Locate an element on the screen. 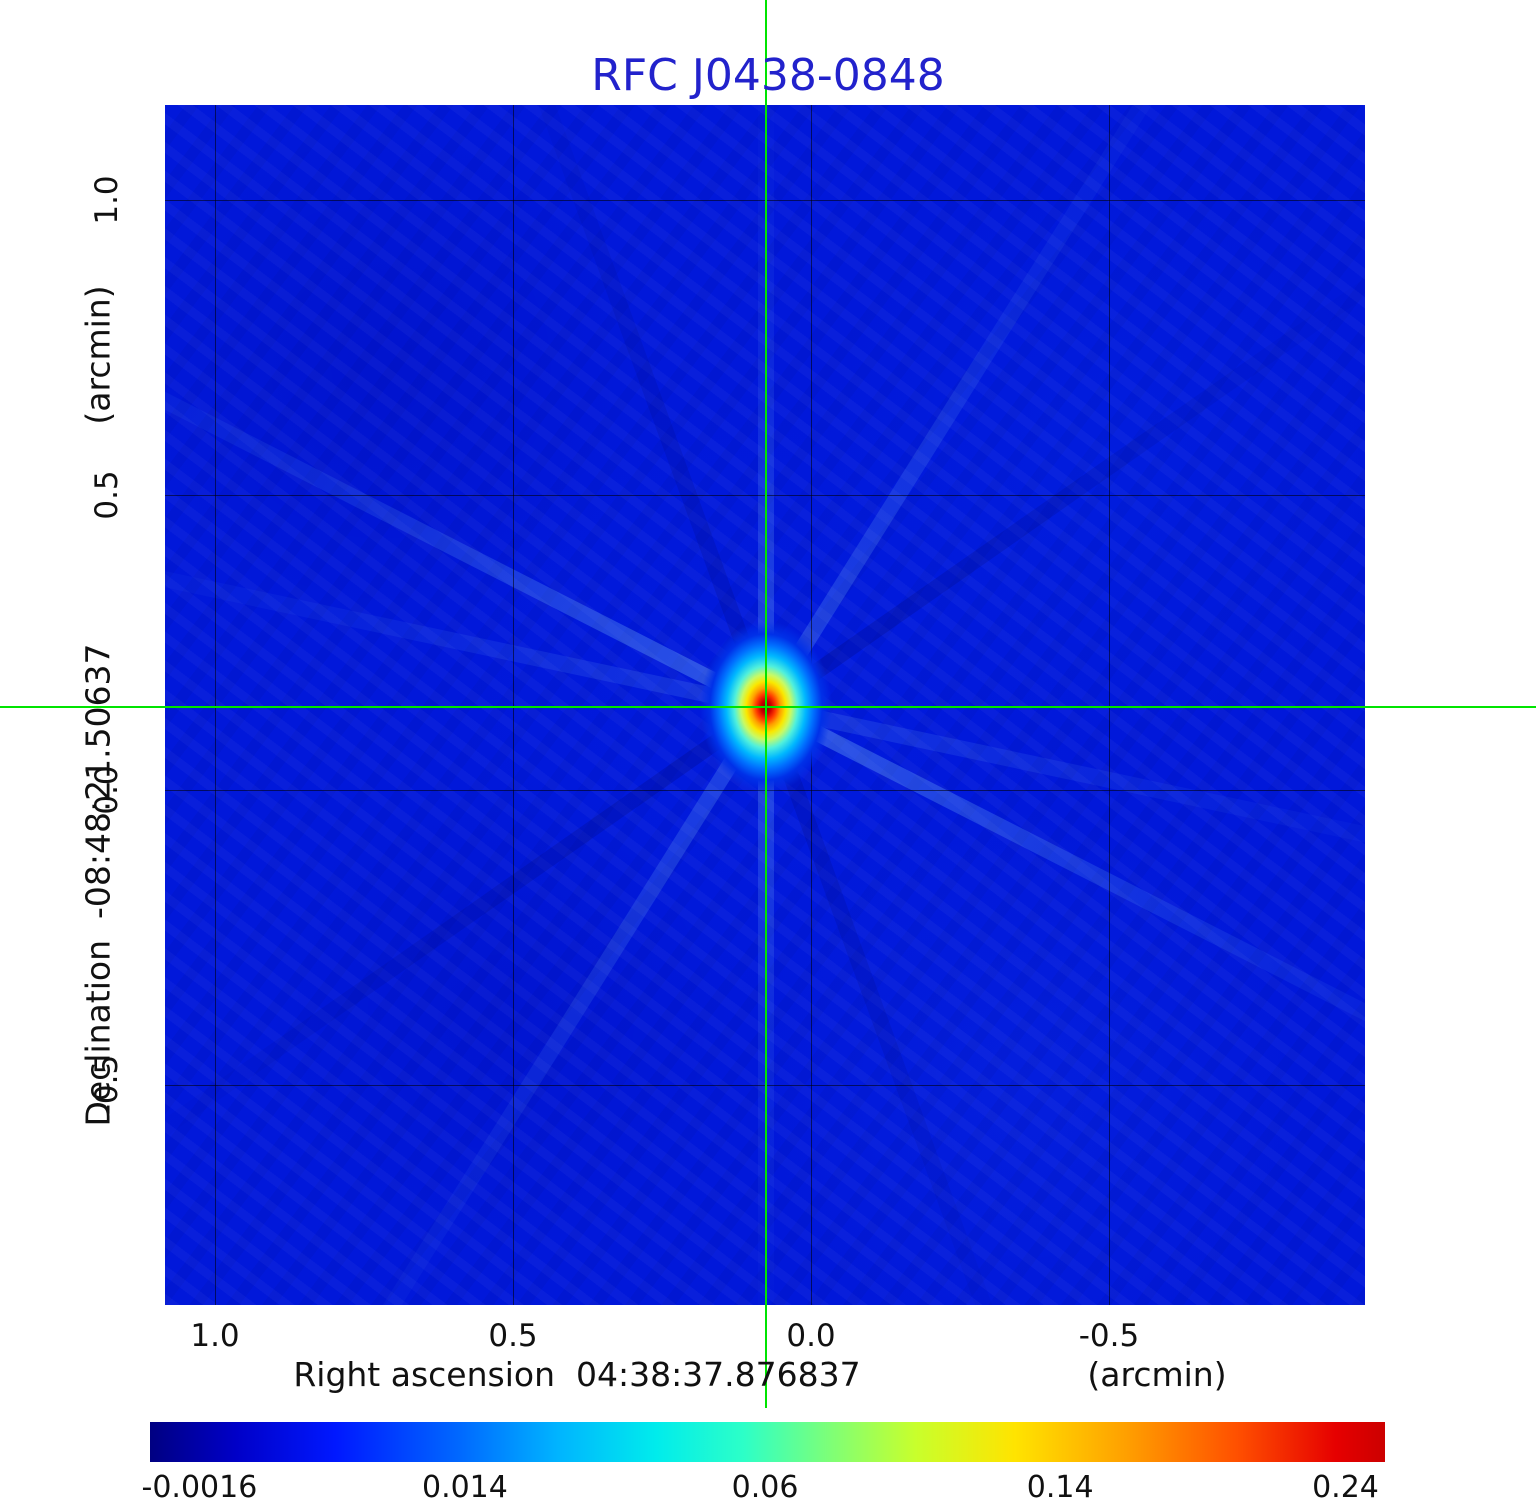  x-axis-unit: (arcmin) is located at coordinates (1157, 1374).